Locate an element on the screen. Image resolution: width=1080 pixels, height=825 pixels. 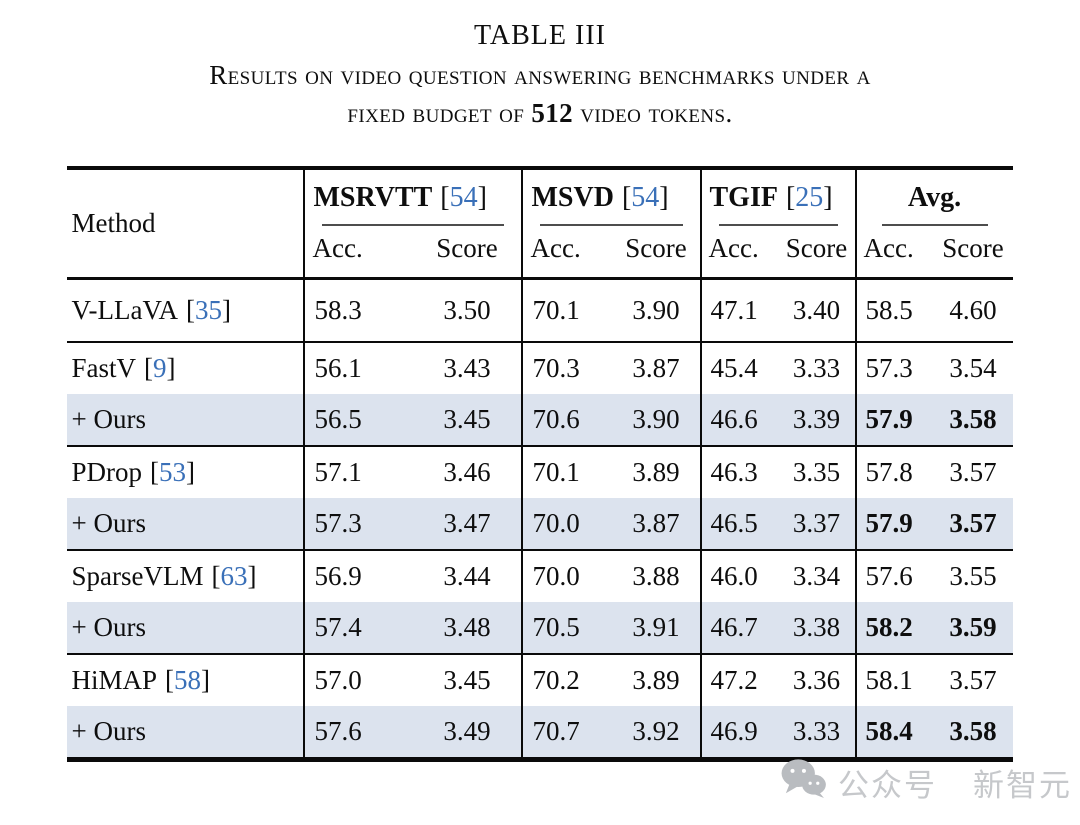
value-cell: 3.48 is located at coordinates (467, 627).